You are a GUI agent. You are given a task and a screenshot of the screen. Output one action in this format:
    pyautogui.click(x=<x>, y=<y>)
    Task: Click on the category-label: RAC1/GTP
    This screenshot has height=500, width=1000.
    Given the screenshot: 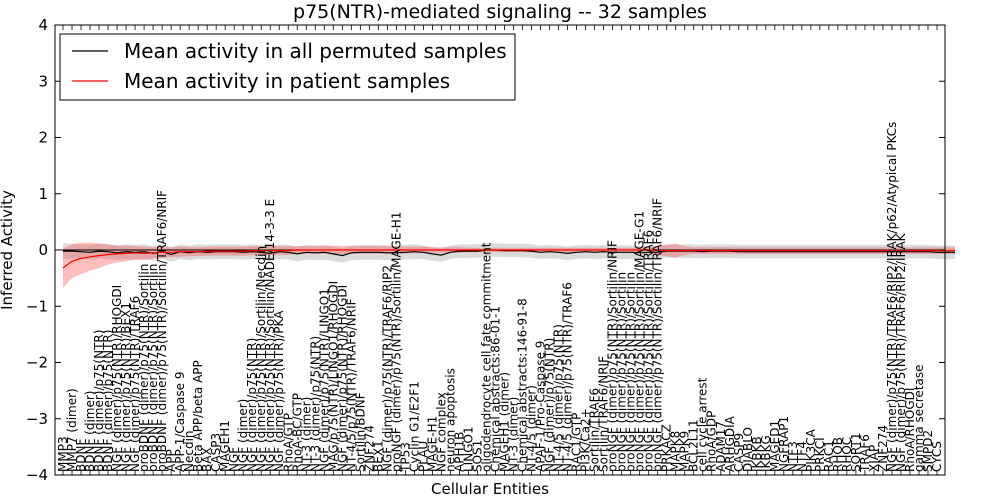 What is the action you would take?
    pyautogui.click(x=577, y=442)
    